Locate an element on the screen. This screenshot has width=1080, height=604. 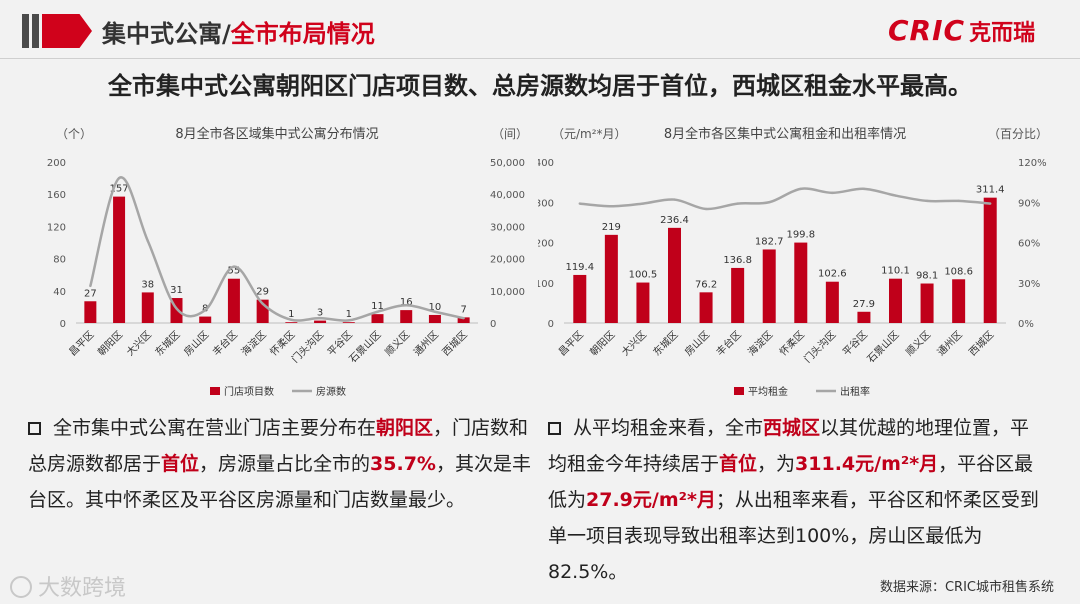
bar-value-label: 3 is located at coordinates (320, 313).